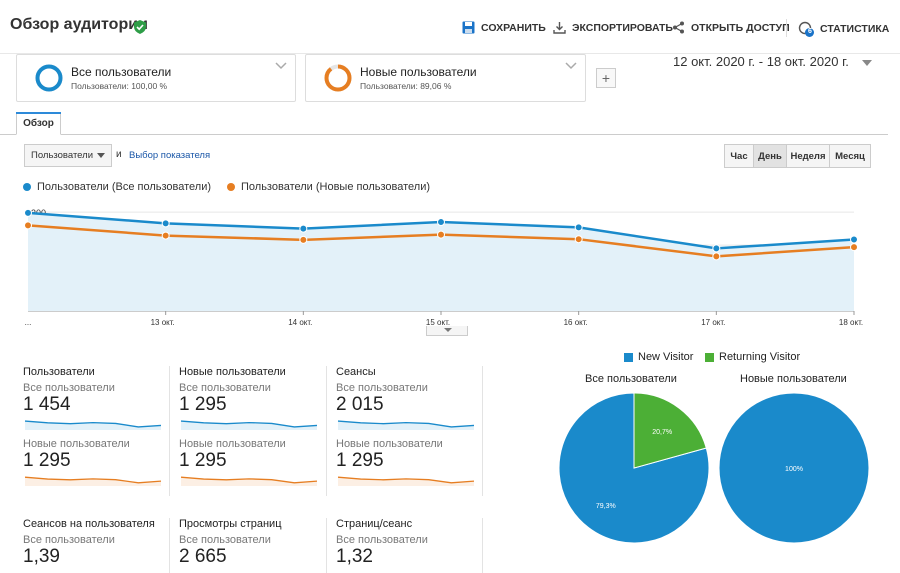 This screenshot has height=573, width=900. What do you see at coordinates (576, 322) in the screenshot?
I see `x-tick-label: 16 окт.` at bounding box center [576, 322].